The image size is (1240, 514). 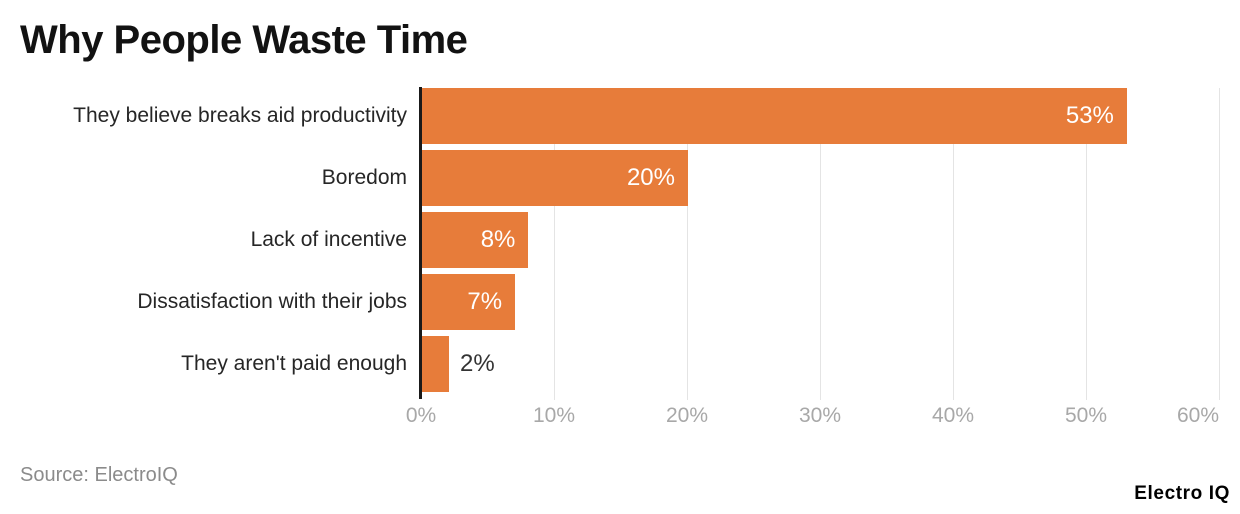 What do you see at coordinates (774, 116) in the screenshot?
I see `bar: 53%` at bounding box center [774, 116].